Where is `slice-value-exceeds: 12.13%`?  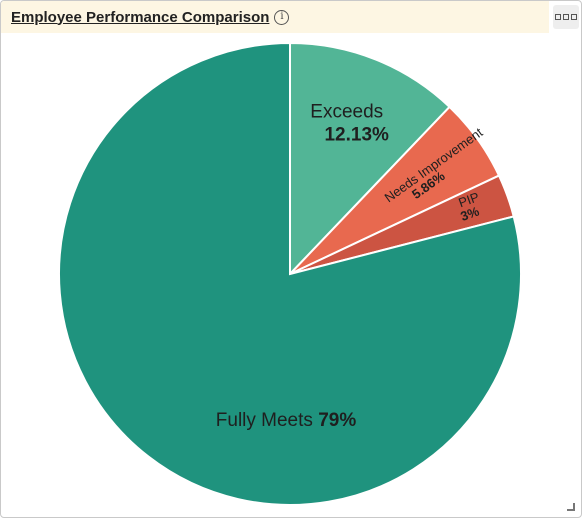 slice-value-exceeds: 12.13% is located at coordinates (356, 134).